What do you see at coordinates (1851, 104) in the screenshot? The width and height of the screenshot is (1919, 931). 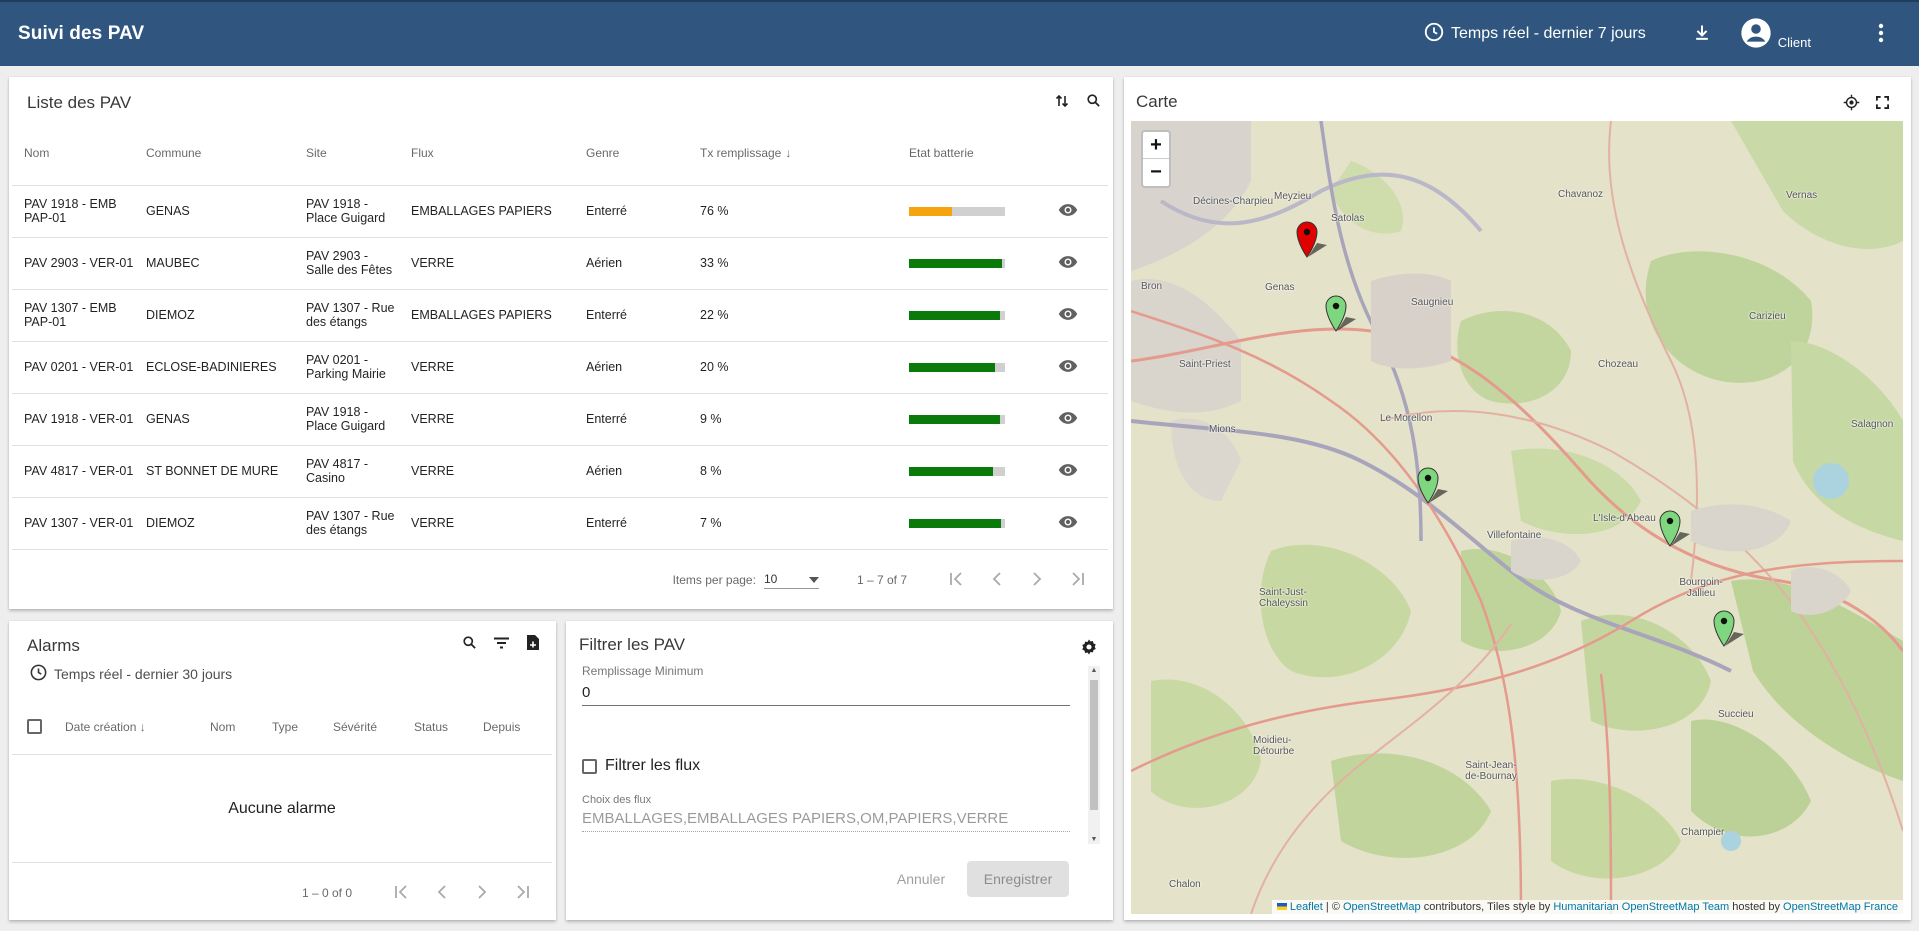 I see `locate-button` at bounding box center [1851, 104].